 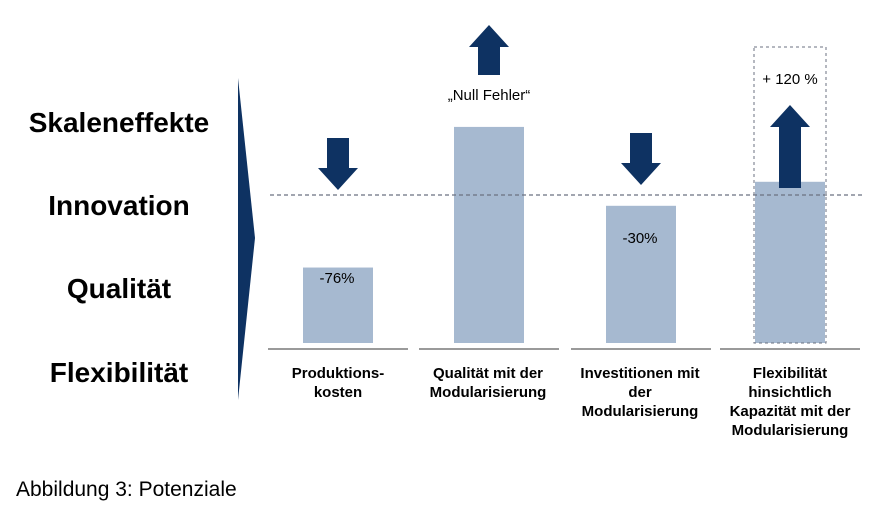 What do you see at coordinates (641, 159) in the screenshot?
I see `arrow-down-investitionen` at bounding box center [641, 159].